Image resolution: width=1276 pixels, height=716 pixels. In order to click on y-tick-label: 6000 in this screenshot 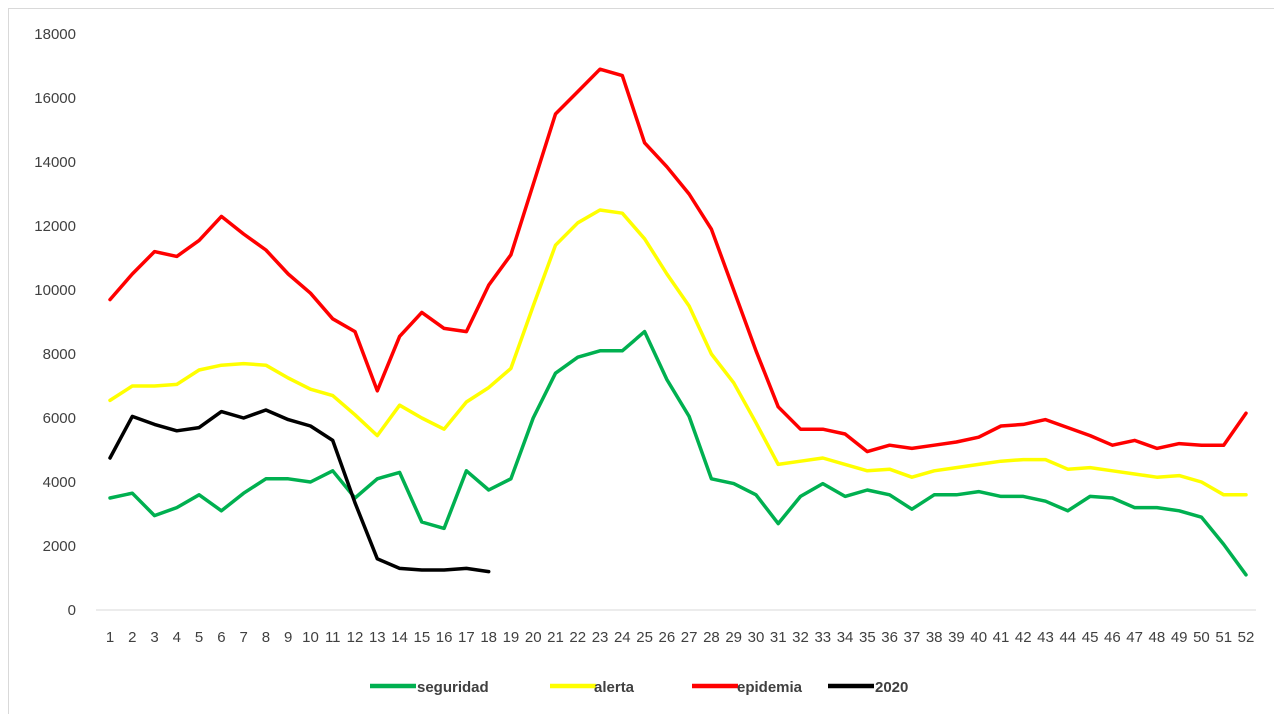, I will do `click(59, 418)`.